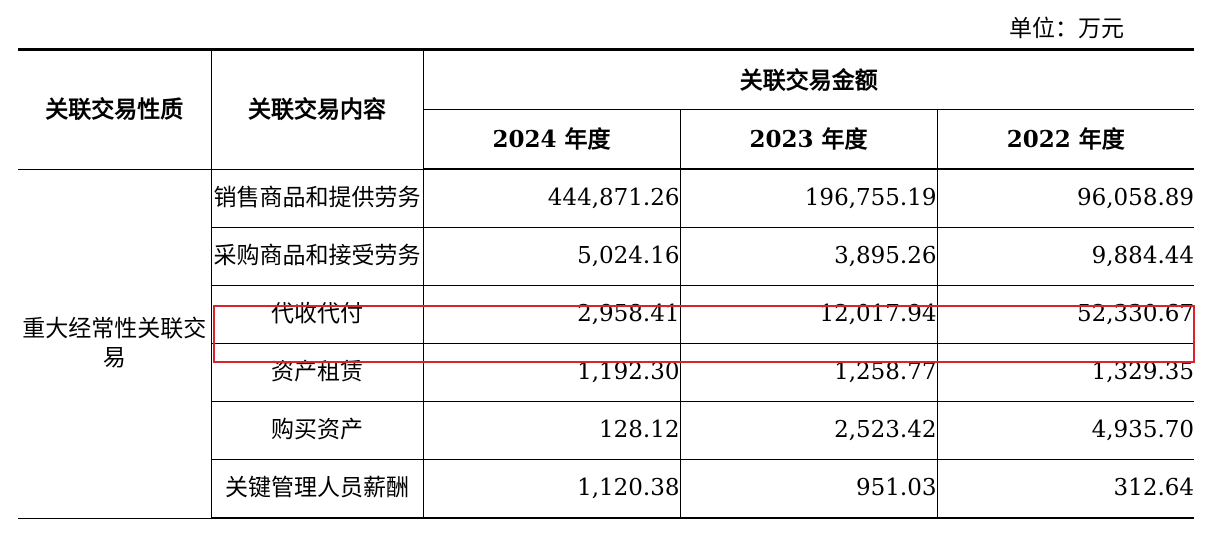 Image resolution: width=1206 pixels, height=549 pixels. What do you see at coordinates (317, 314) in the screenshot?
I see `row-item: 代收代付` at bounding box center [317, 314].